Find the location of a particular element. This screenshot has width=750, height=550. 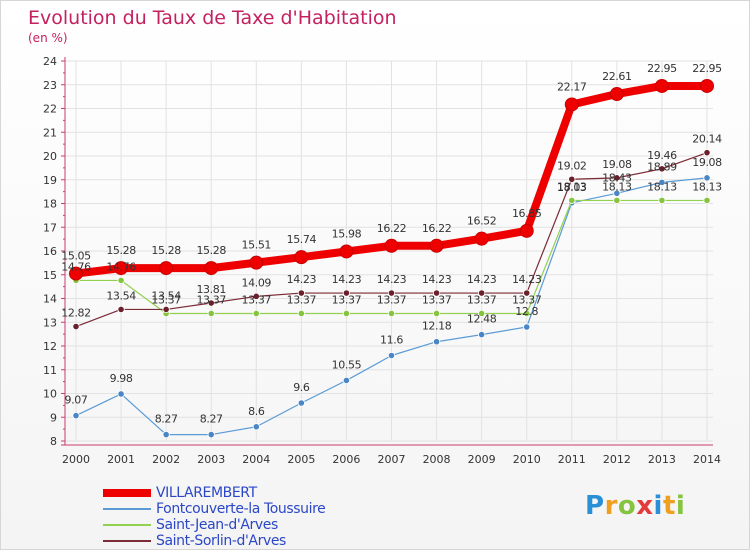

y-tick-label: 21 is located at coordinates (50, 132).